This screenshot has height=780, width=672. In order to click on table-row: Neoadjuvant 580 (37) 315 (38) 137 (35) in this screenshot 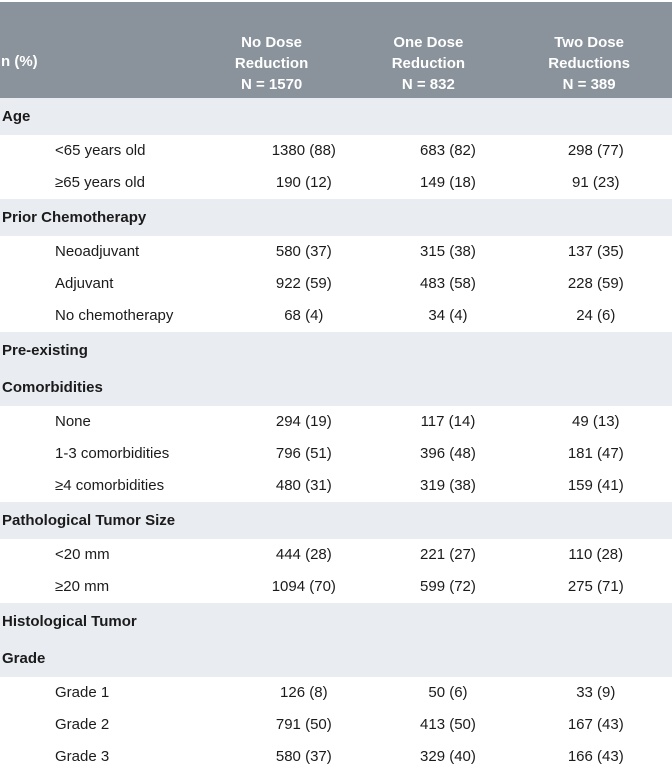, I will do `click(336, 252)`.